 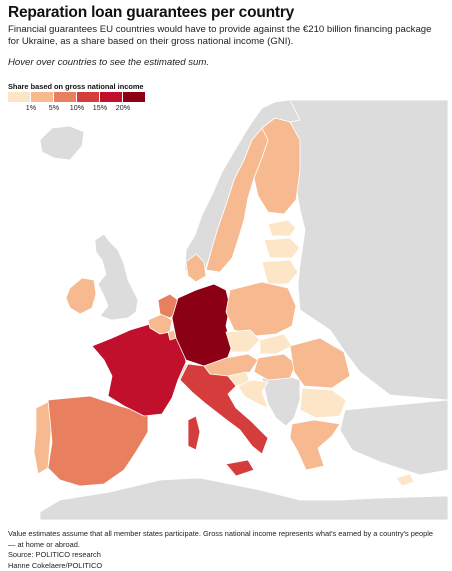 What do you see at coordinates (228, 555) in the screenshot?
I see `footer-source: Source: POLITICO research` at bounding box center [228, 555].